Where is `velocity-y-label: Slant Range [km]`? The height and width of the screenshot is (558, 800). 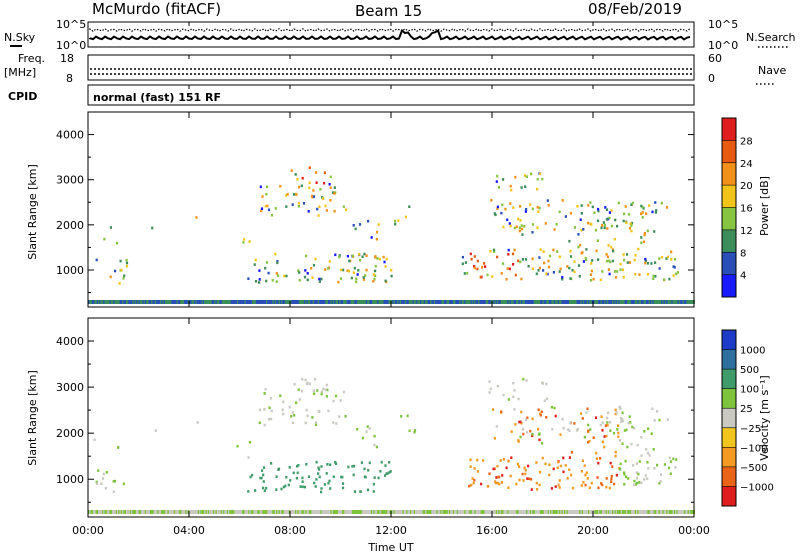
velocity-y-label: Slant Range [km] is located at coordinates (32, 418).